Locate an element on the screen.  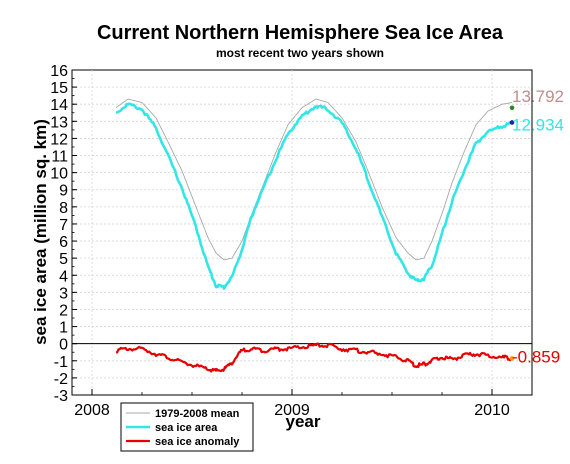
x-tick-label: 2010 is located at coordinates (492, 410).